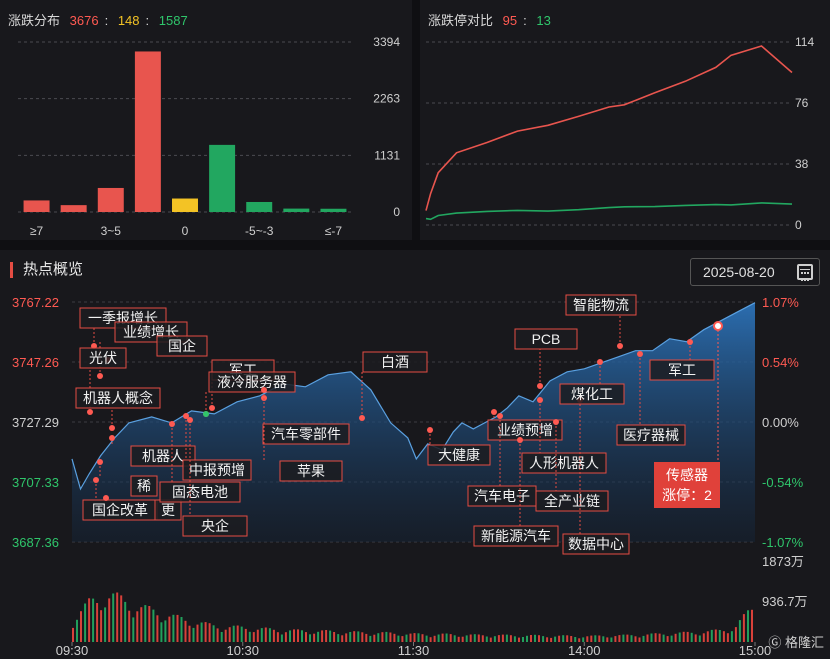  I want to click on hot-tag-label: PCB, so click(546, 339).